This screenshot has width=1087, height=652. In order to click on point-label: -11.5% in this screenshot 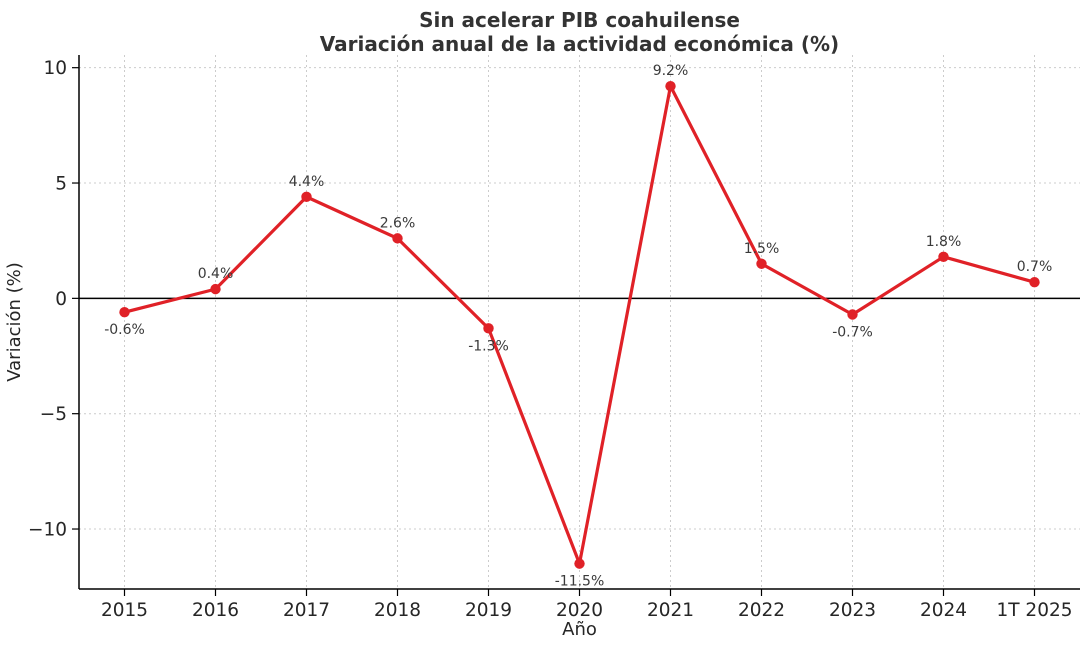, I will do `click(580, 582)`.